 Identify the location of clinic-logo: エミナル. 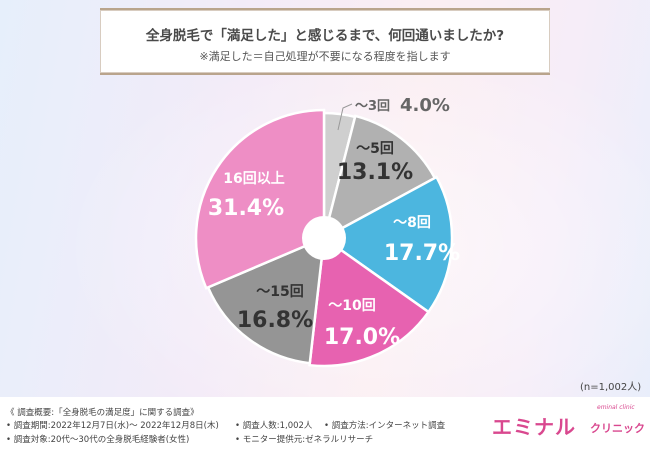
(534, 427).